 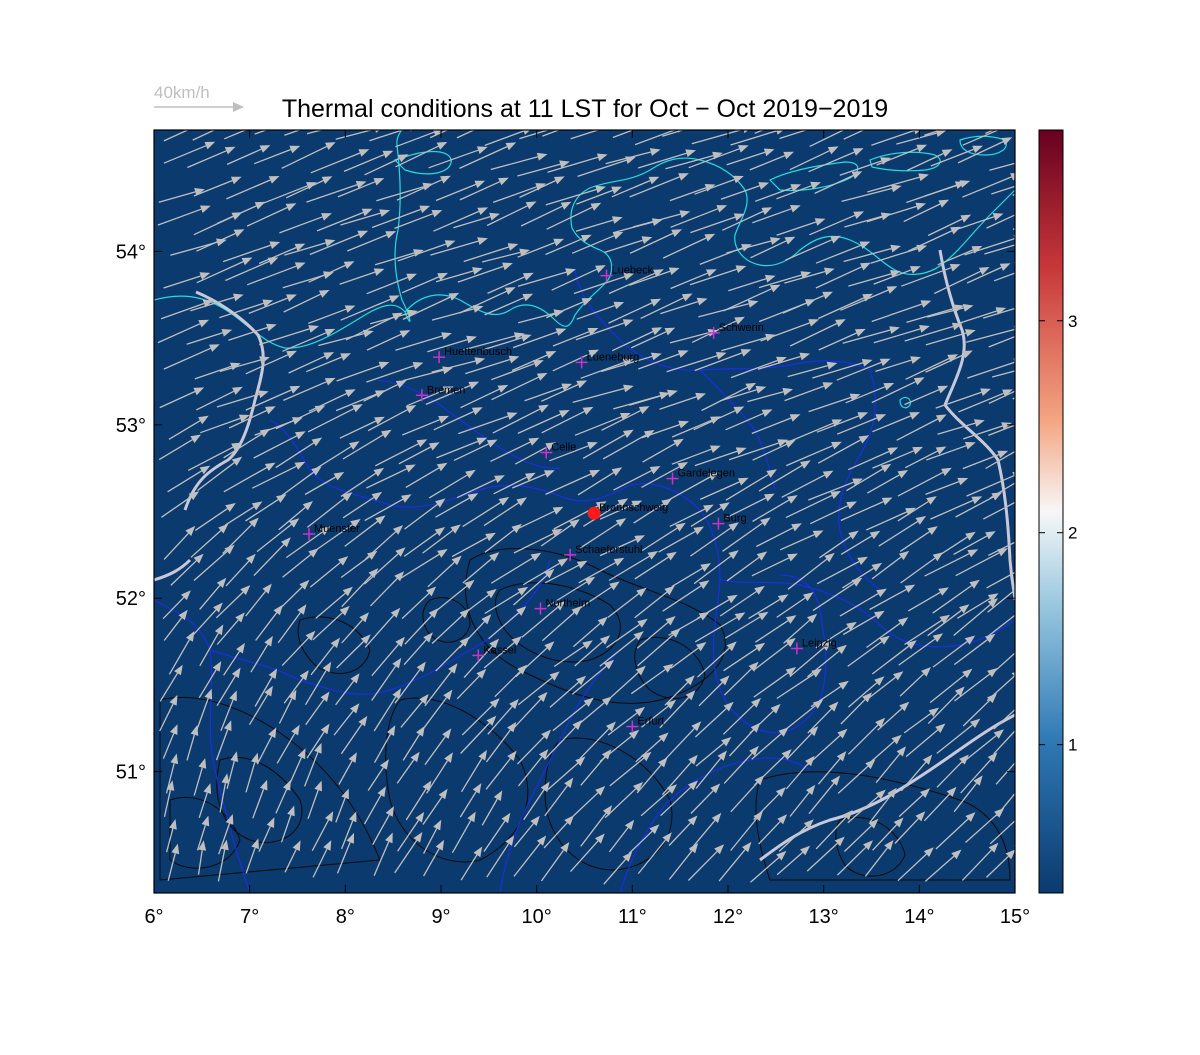 What do you see at coordinates (558, 450) in the screenshot?
I see `city-celle: Celle` at bounding box center [558, 450].